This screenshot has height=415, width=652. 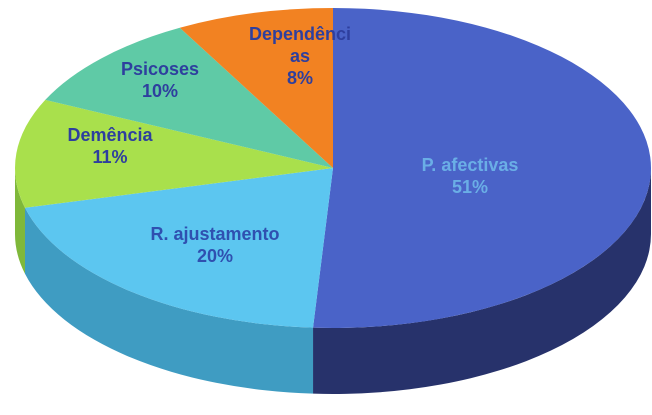 I want to click on category-label: Psicoses, so click(x=160, y=69).